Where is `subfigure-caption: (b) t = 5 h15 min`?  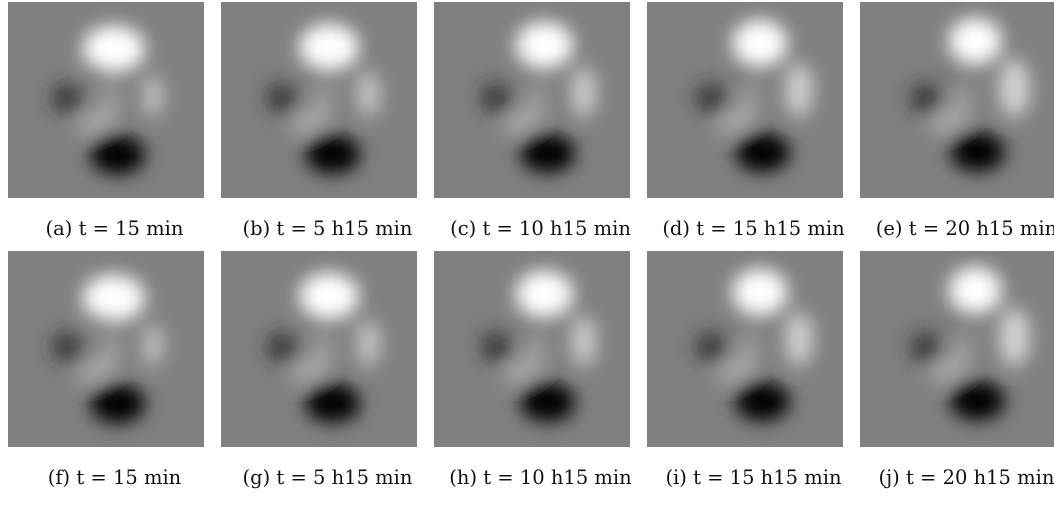 subfigure-caption: (b) t = 5 h15 min is located at coordinates (327, 228).